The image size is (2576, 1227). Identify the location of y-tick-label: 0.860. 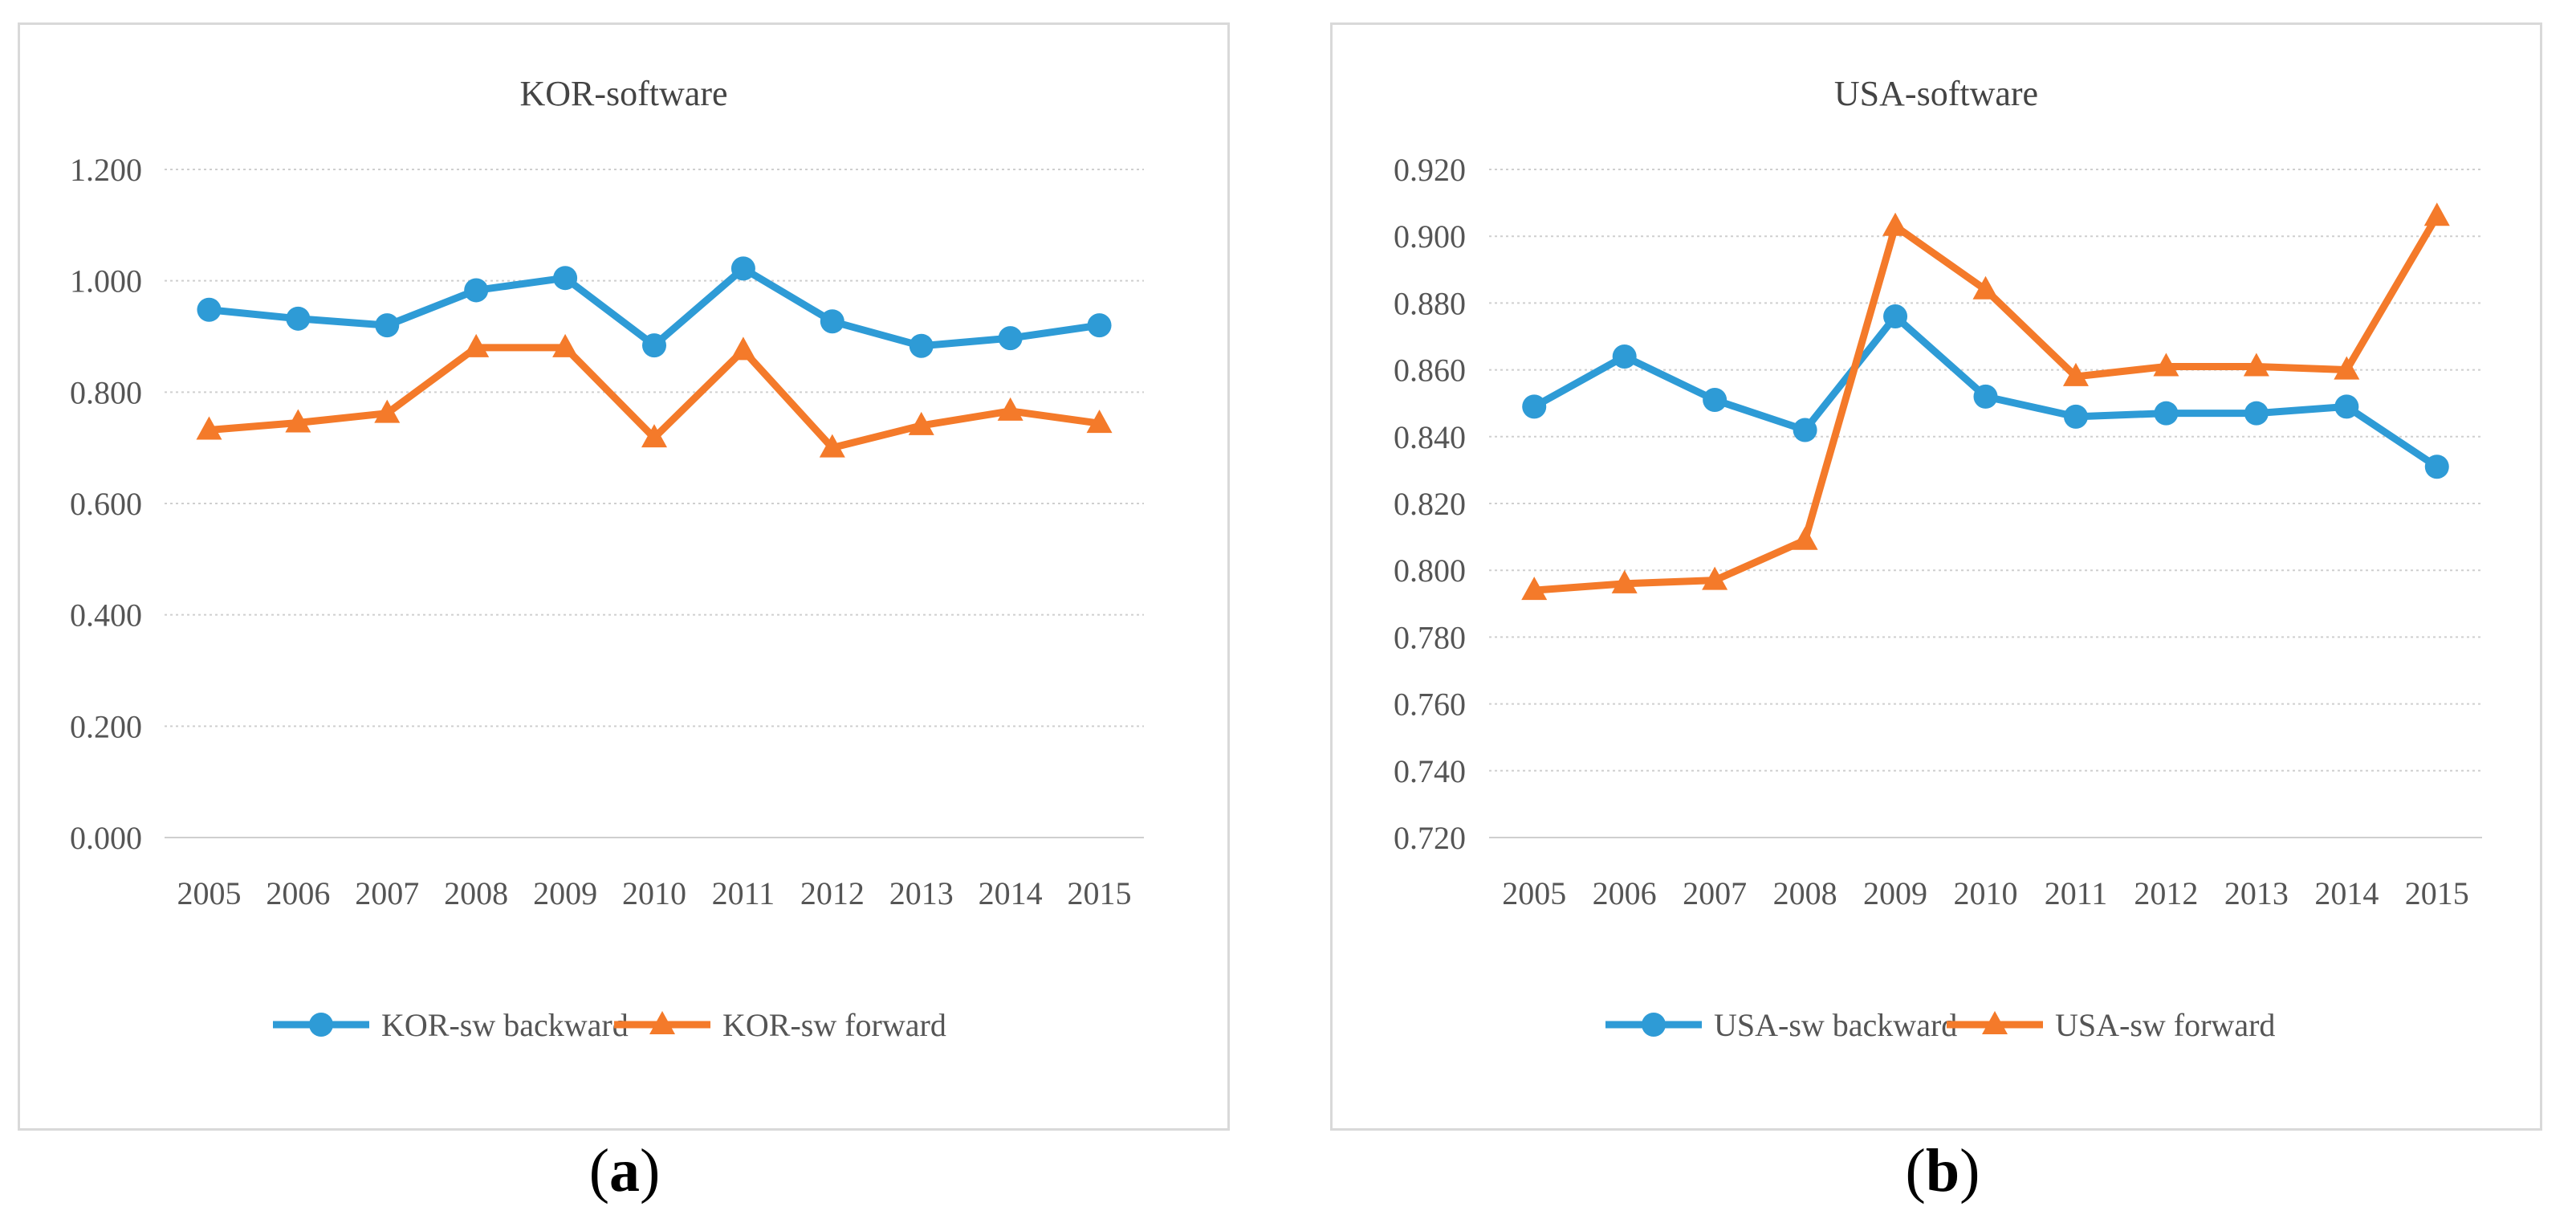
(1430, 371).